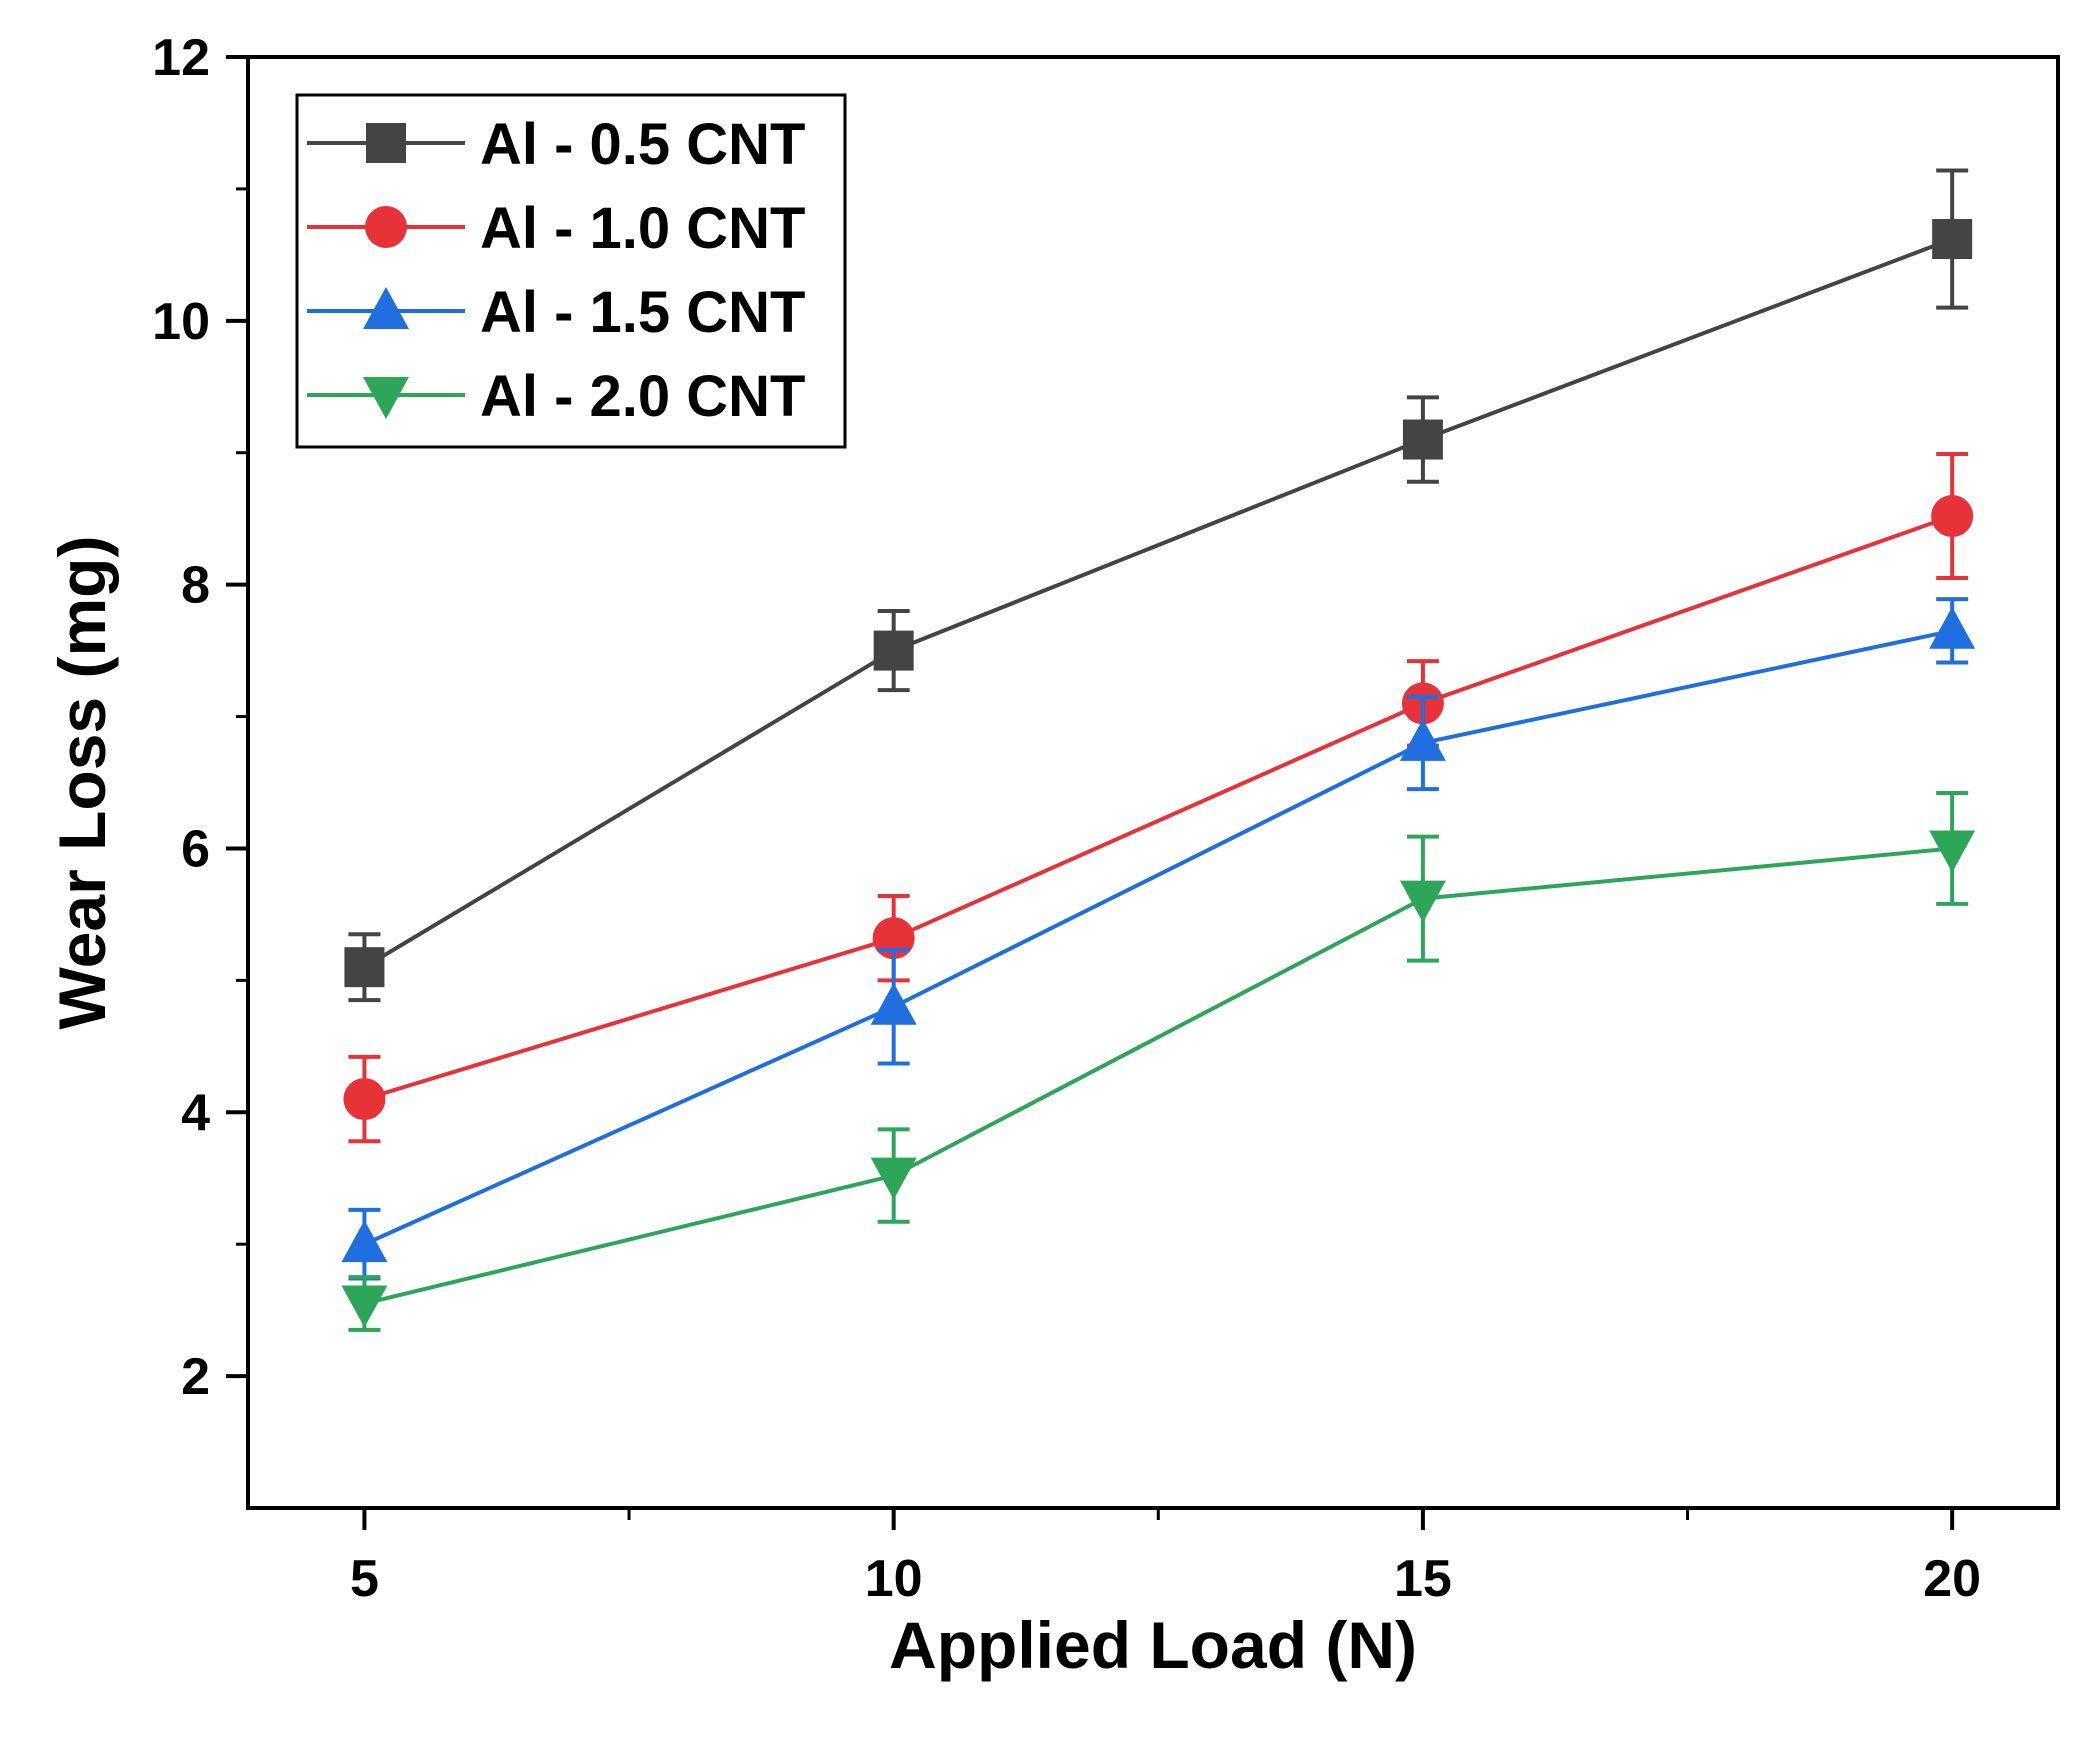  I want to click on y-axis-title: Wear Loss (mg), so click(82, 783).